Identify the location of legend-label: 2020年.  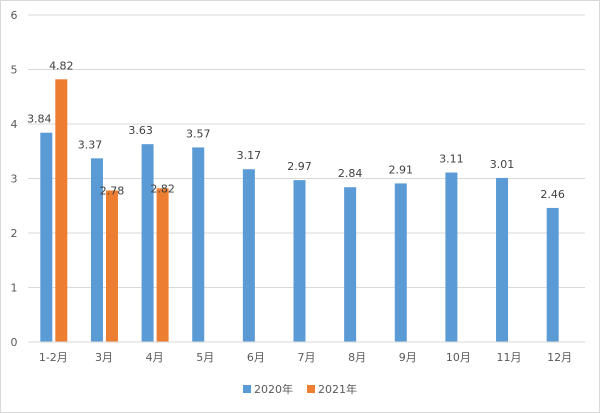
(273, 389).